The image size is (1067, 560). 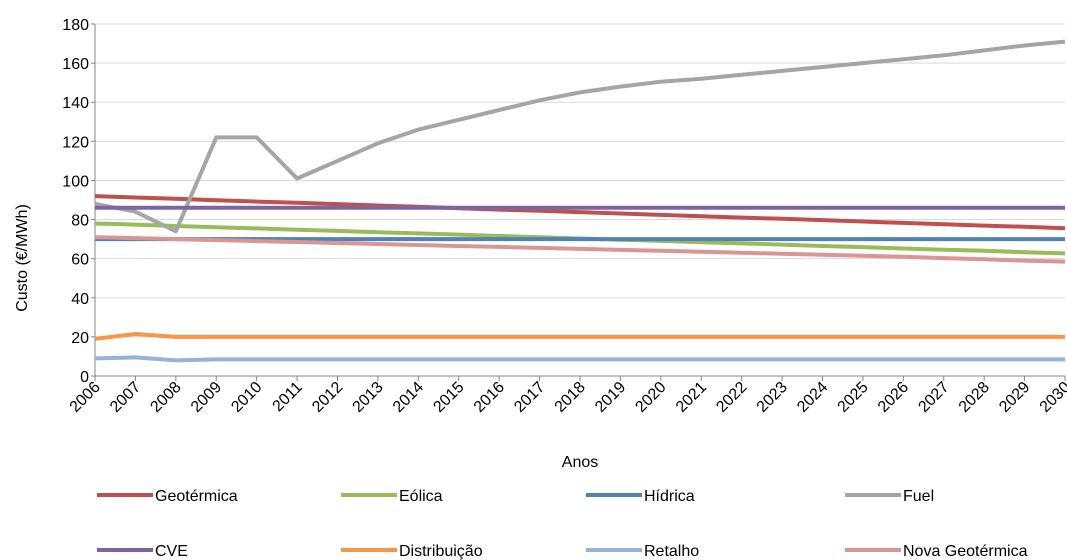 What do you see at coordinates (669, 496) in the screenshot?
I see `legend-label: Hídrica` at bounding box center [669, 496].